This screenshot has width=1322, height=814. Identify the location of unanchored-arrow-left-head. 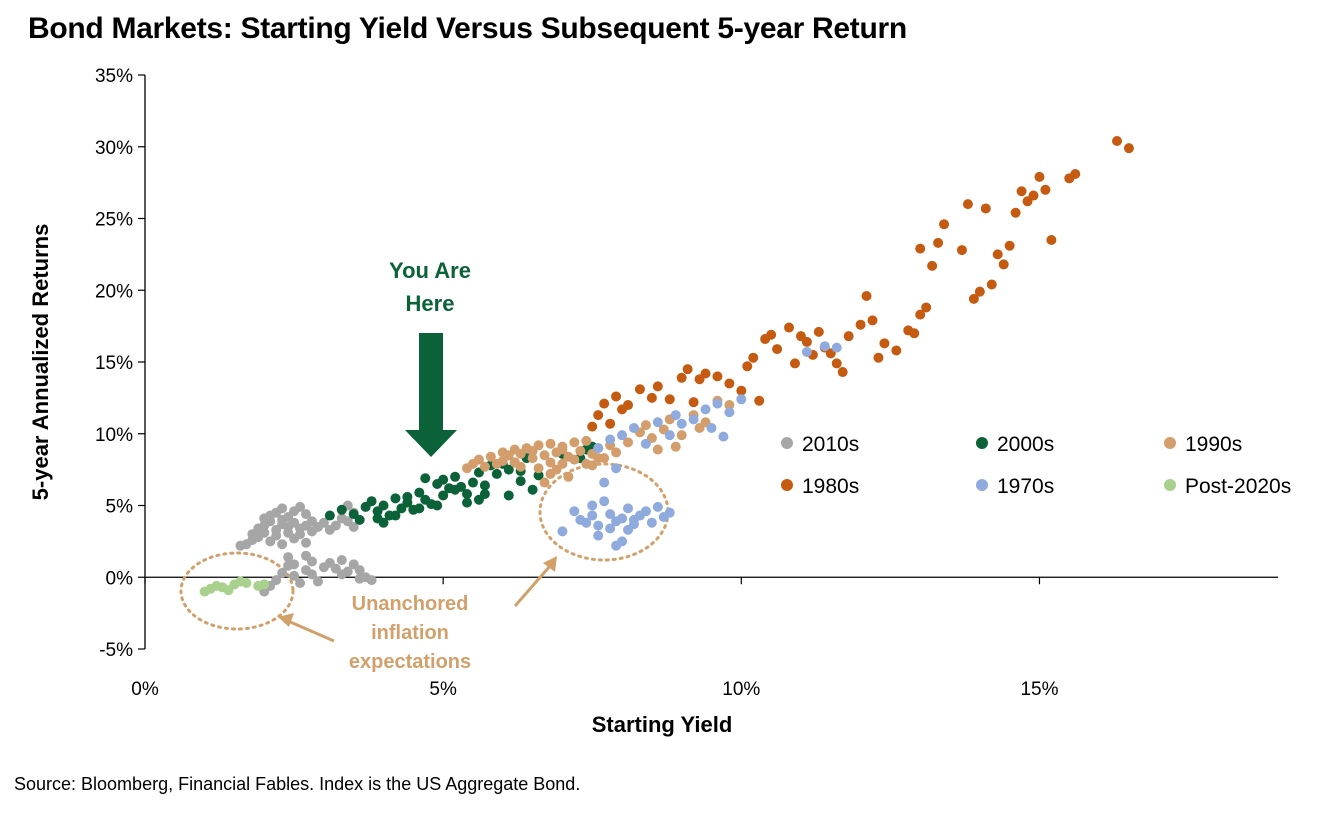
(286, 620).